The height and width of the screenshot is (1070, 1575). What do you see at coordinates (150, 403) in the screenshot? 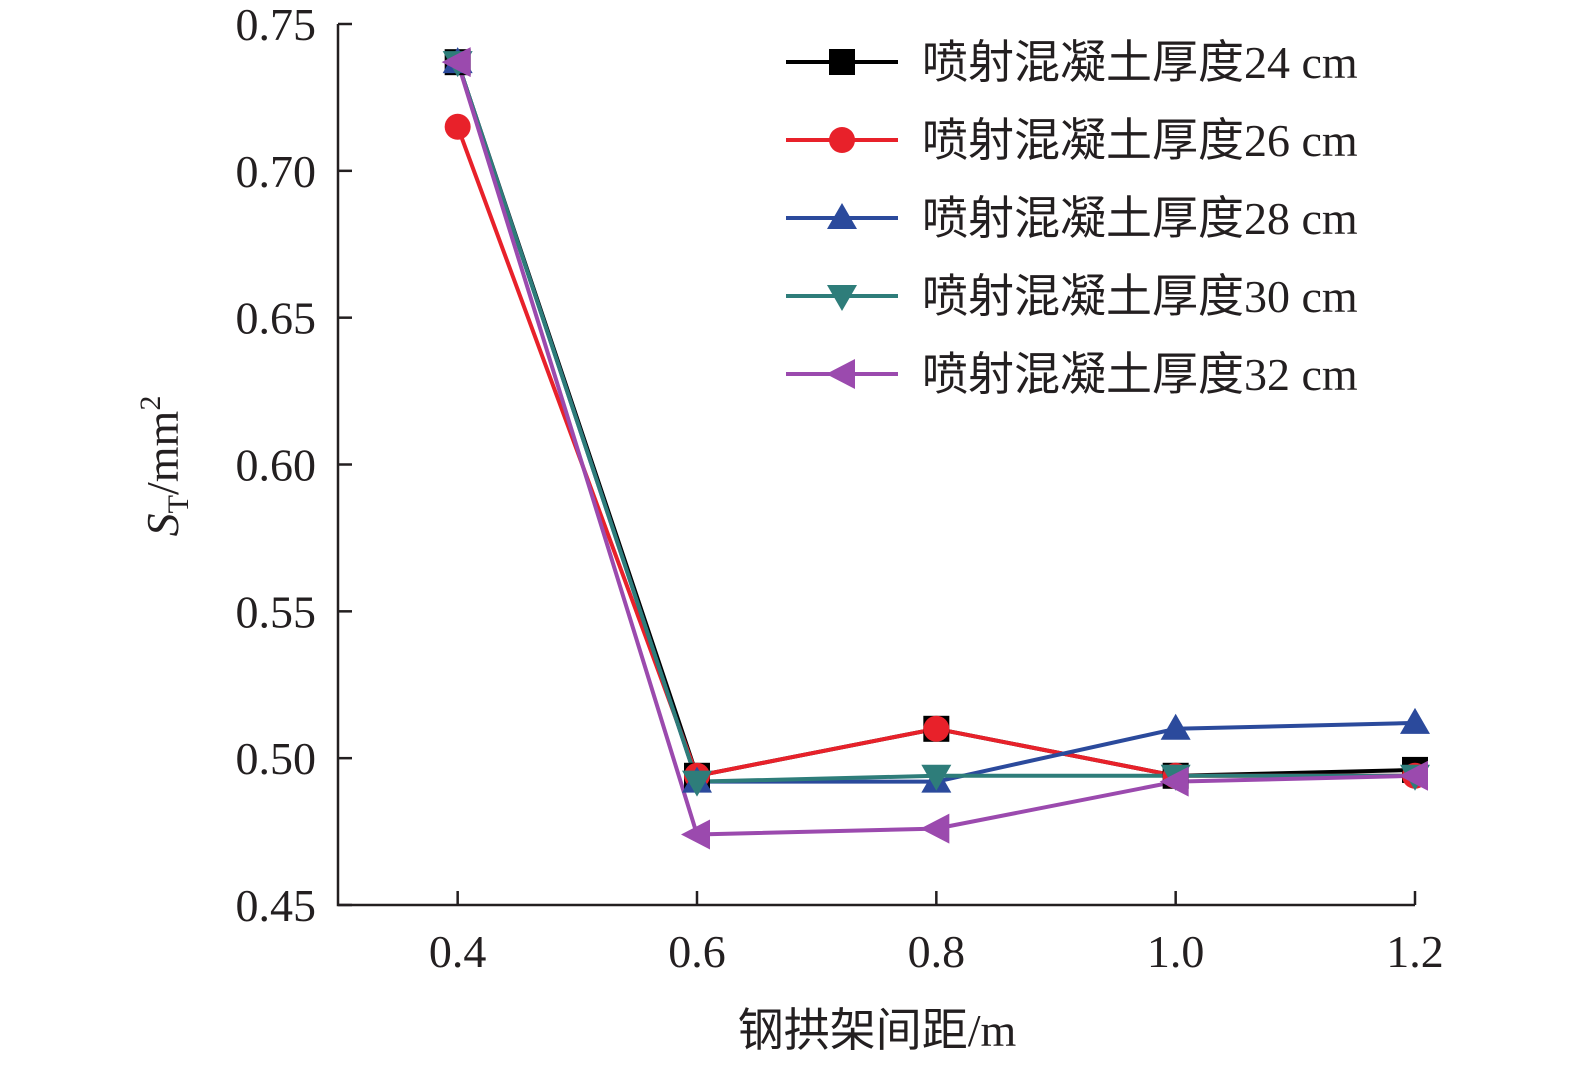
I see `y-axis-label-superscript: 2` at bounding box center [150, 403].